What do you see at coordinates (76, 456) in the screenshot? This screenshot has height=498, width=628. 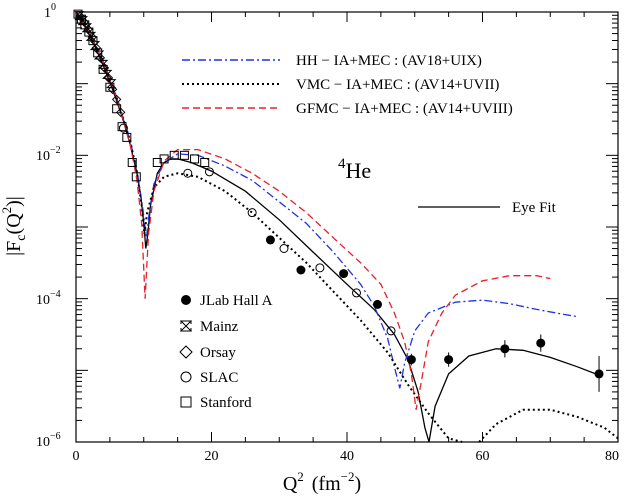 I see `x-tick-label-0: 0` at bounding box center [76, 456].